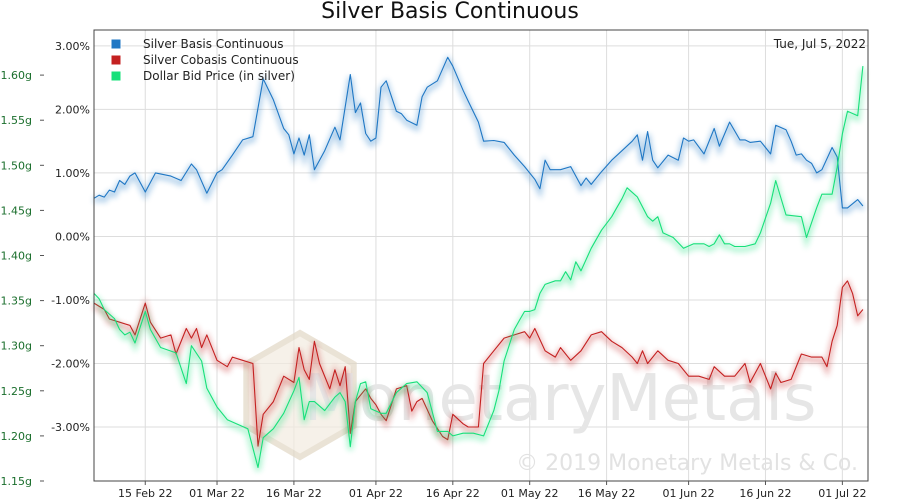  Describe the element at coordinates (70, 427) in the screenshot. I see `y-right-tick-label: -3.00%` at that location.